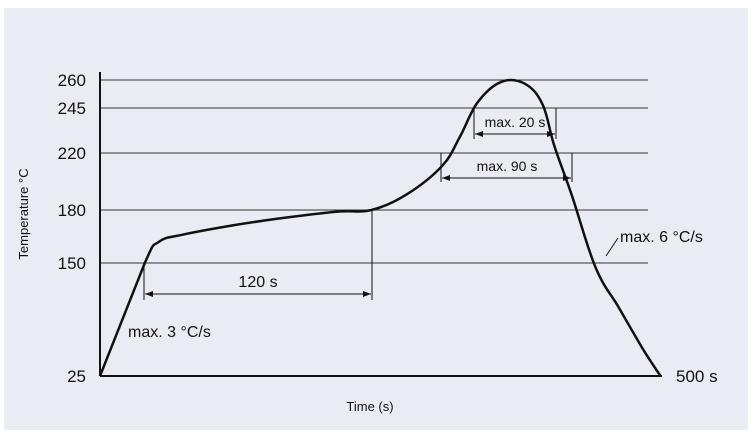 This screenshot has width=752, height=434. Describe the element at coordinates (72, 153) in the screenshot. I see `y-tick-220: 220` at that location.